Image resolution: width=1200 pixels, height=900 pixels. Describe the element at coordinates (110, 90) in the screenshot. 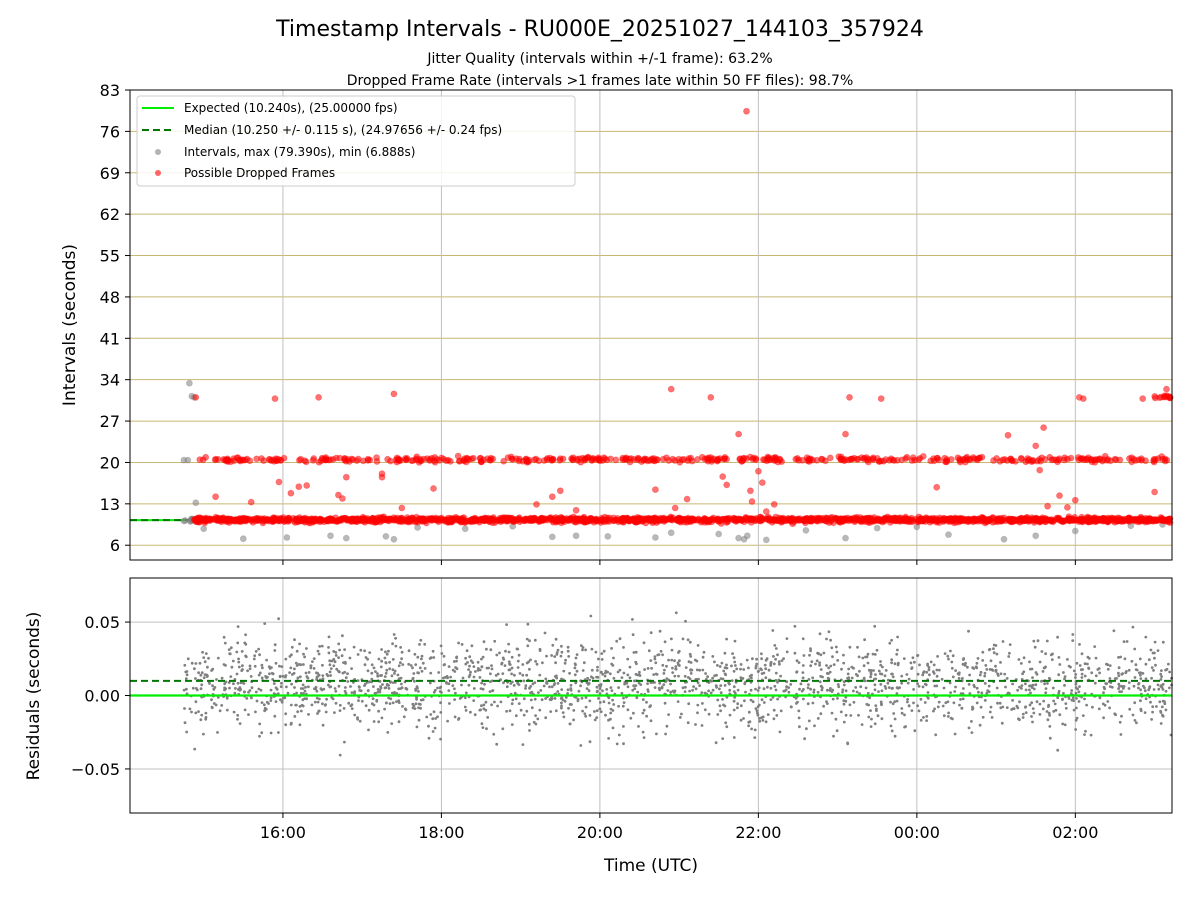

I see `intervals-y-tick-label: 83` at that location.